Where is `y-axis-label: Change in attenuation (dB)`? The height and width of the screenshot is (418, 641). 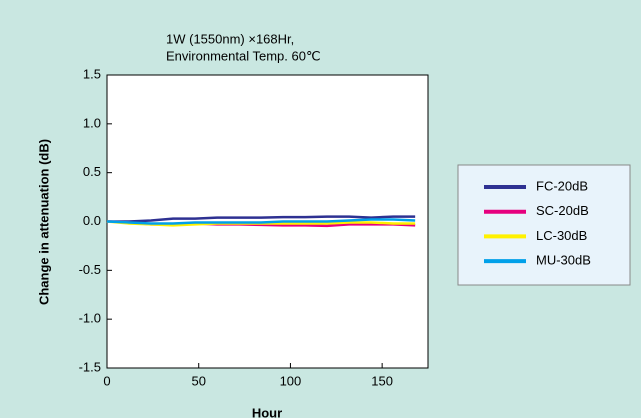
y-axis-label: Change in attenuation (dB) is located at coordinates (43, 222).